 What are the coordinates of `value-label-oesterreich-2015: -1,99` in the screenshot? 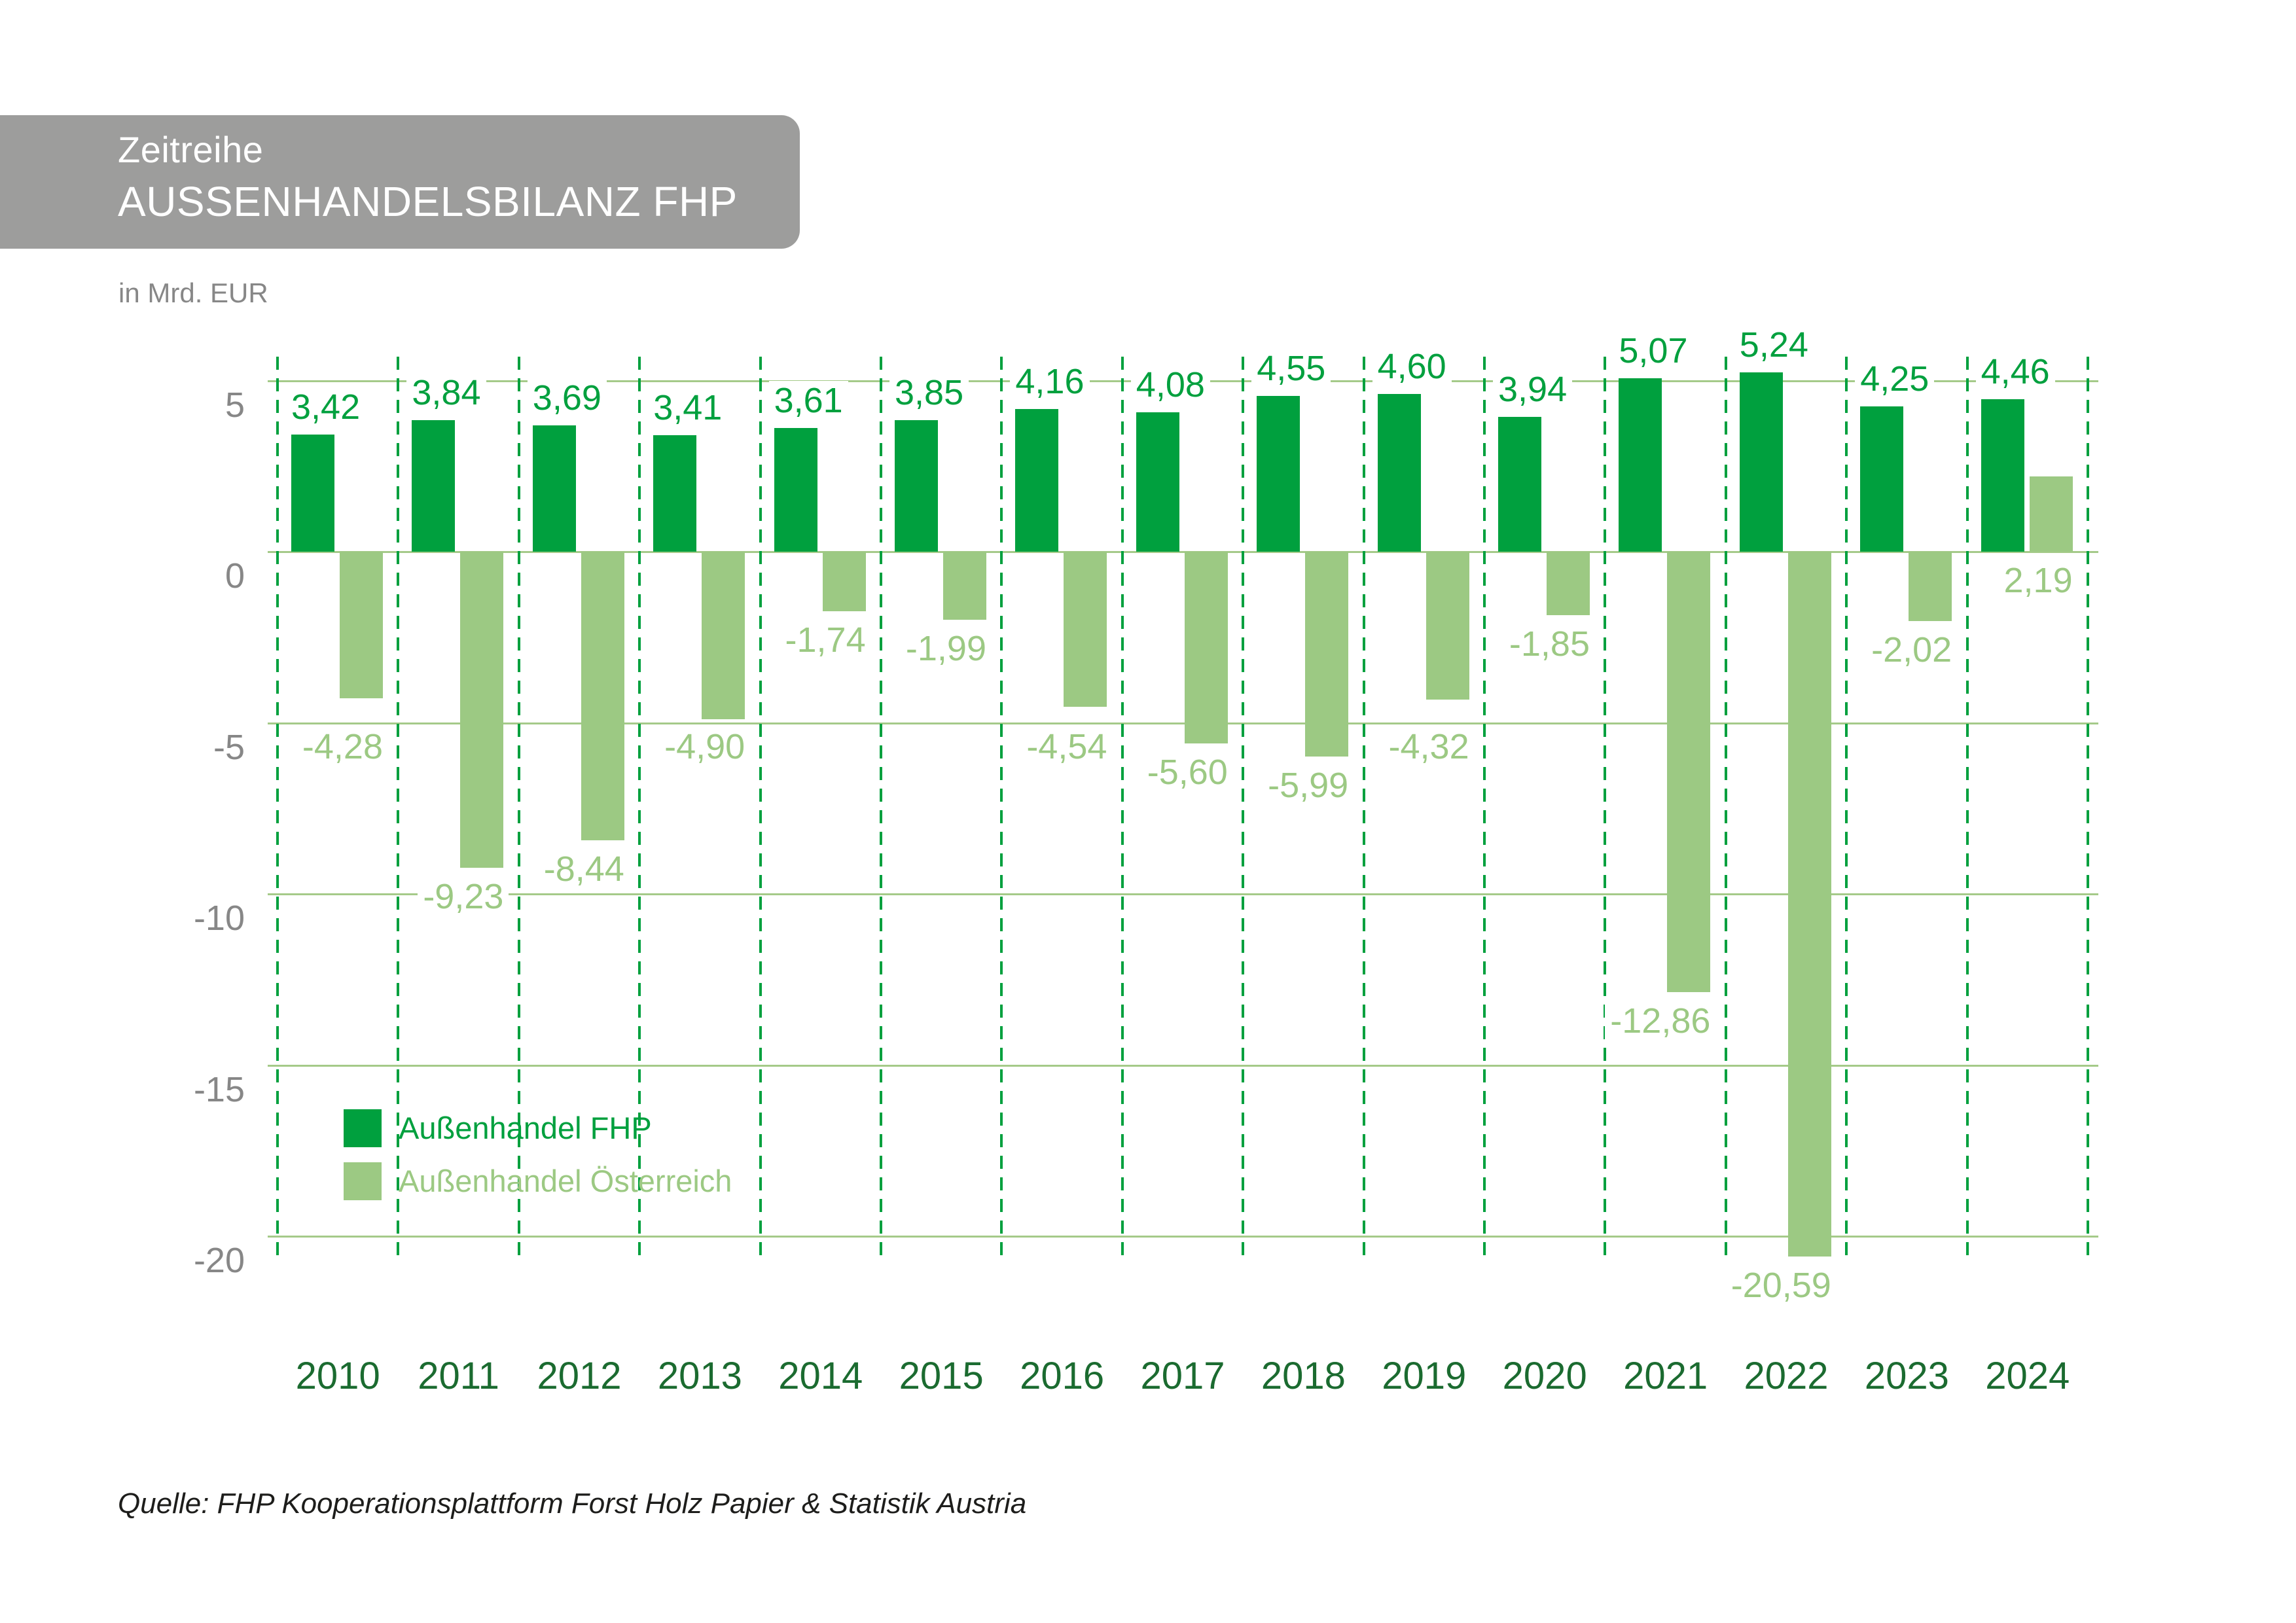 It's located at (946, 649).